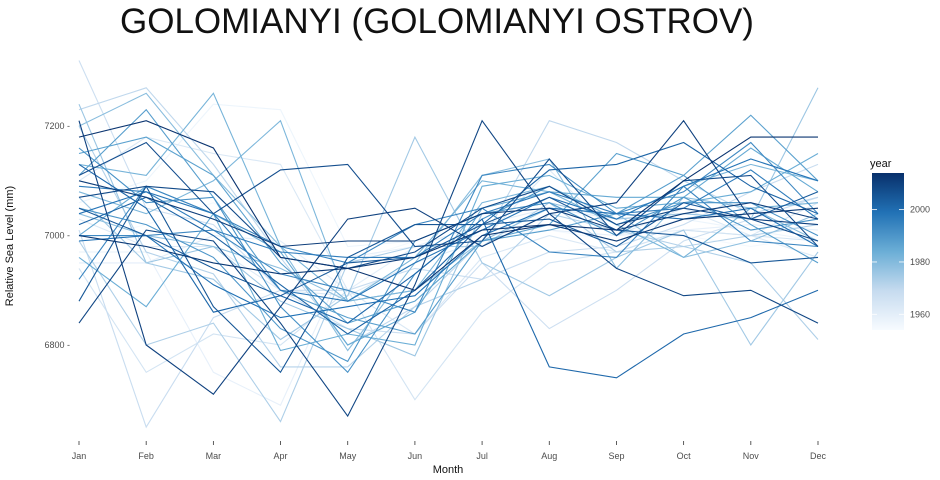  I want to click on y-tick-label: 7200 -, so click(57, 126).